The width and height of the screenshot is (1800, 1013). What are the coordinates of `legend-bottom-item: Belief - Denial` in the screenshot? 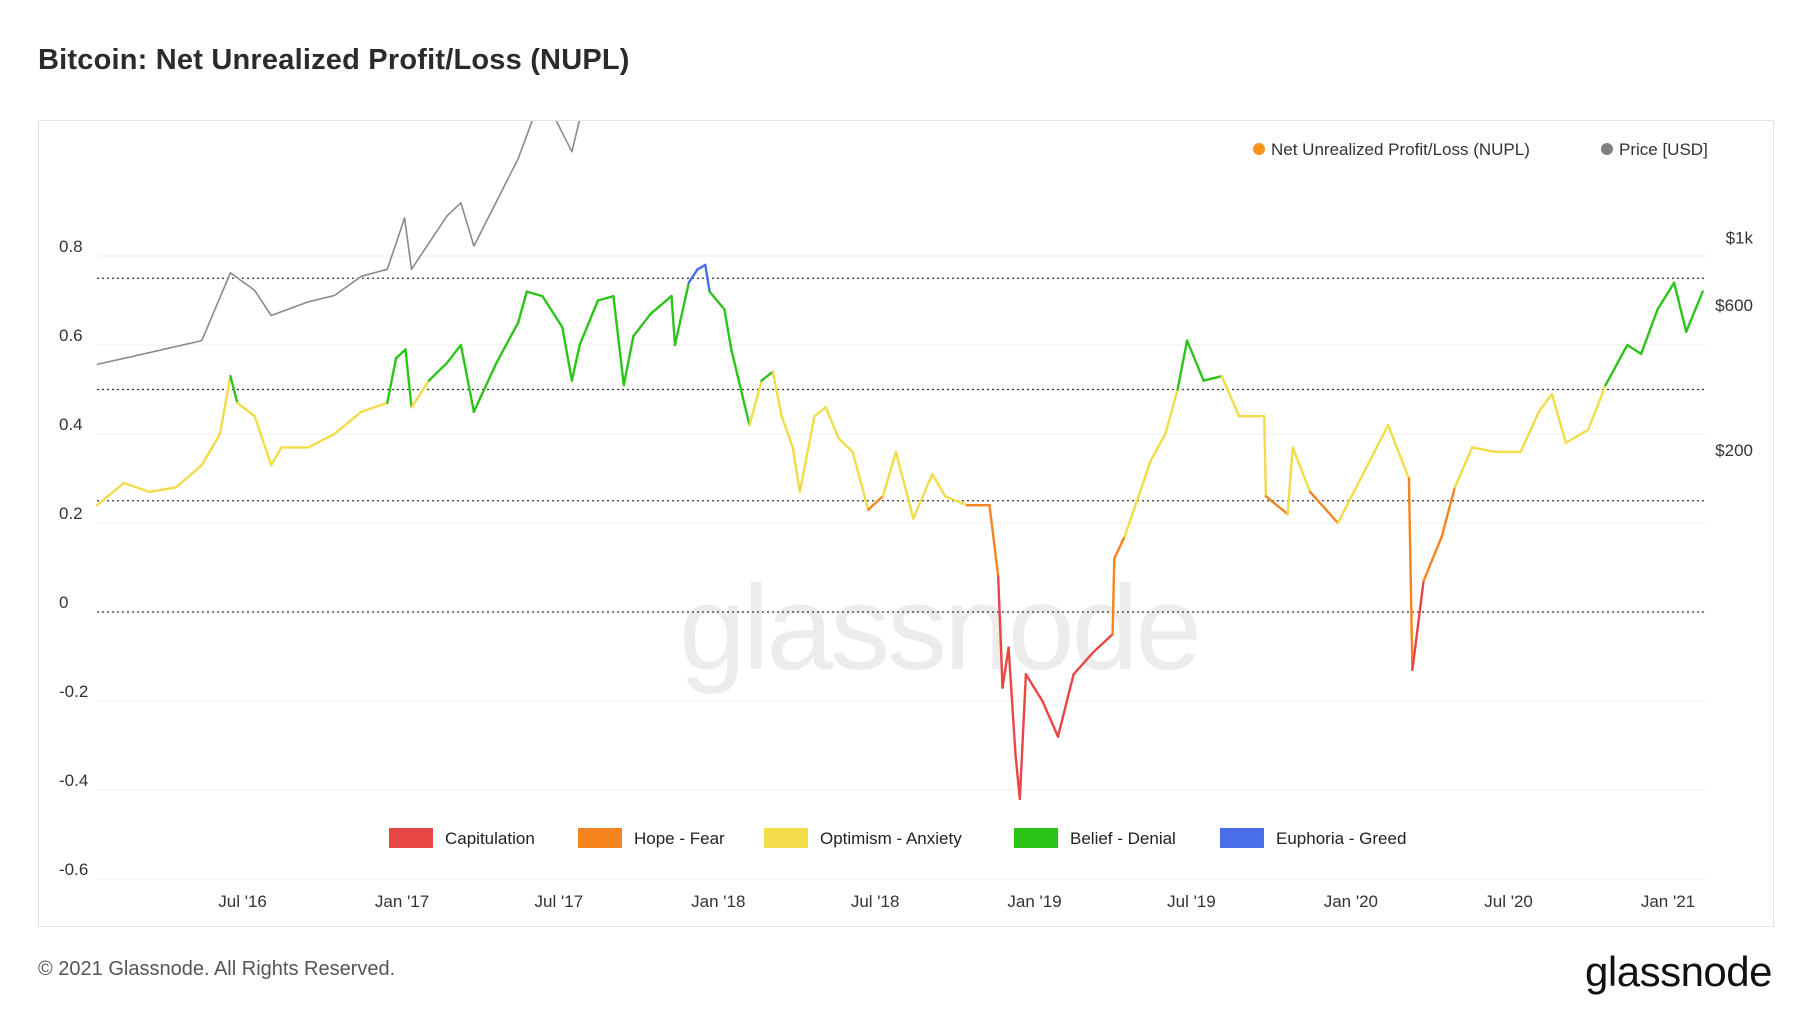 It's located at (1095, 838).